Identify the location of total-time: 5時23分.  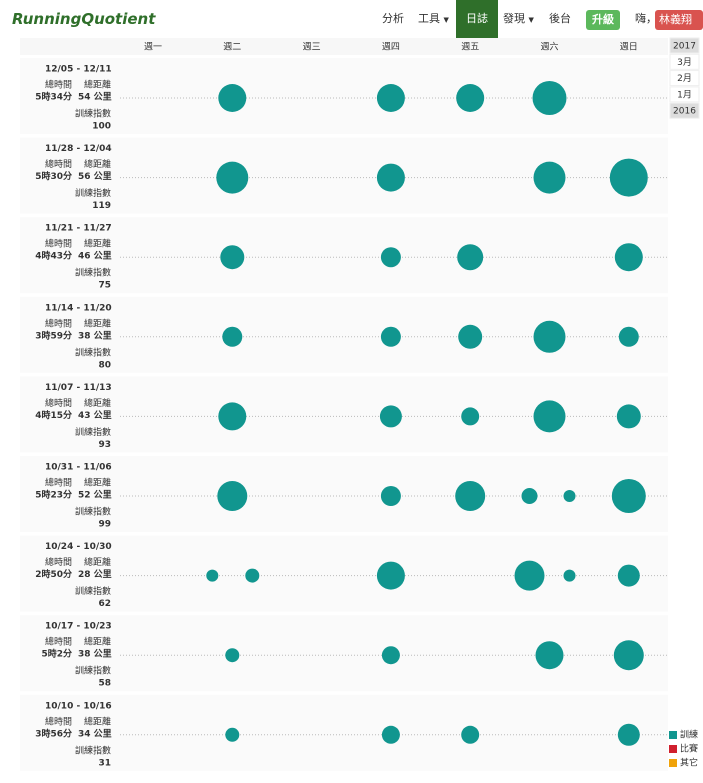
(53, 495).